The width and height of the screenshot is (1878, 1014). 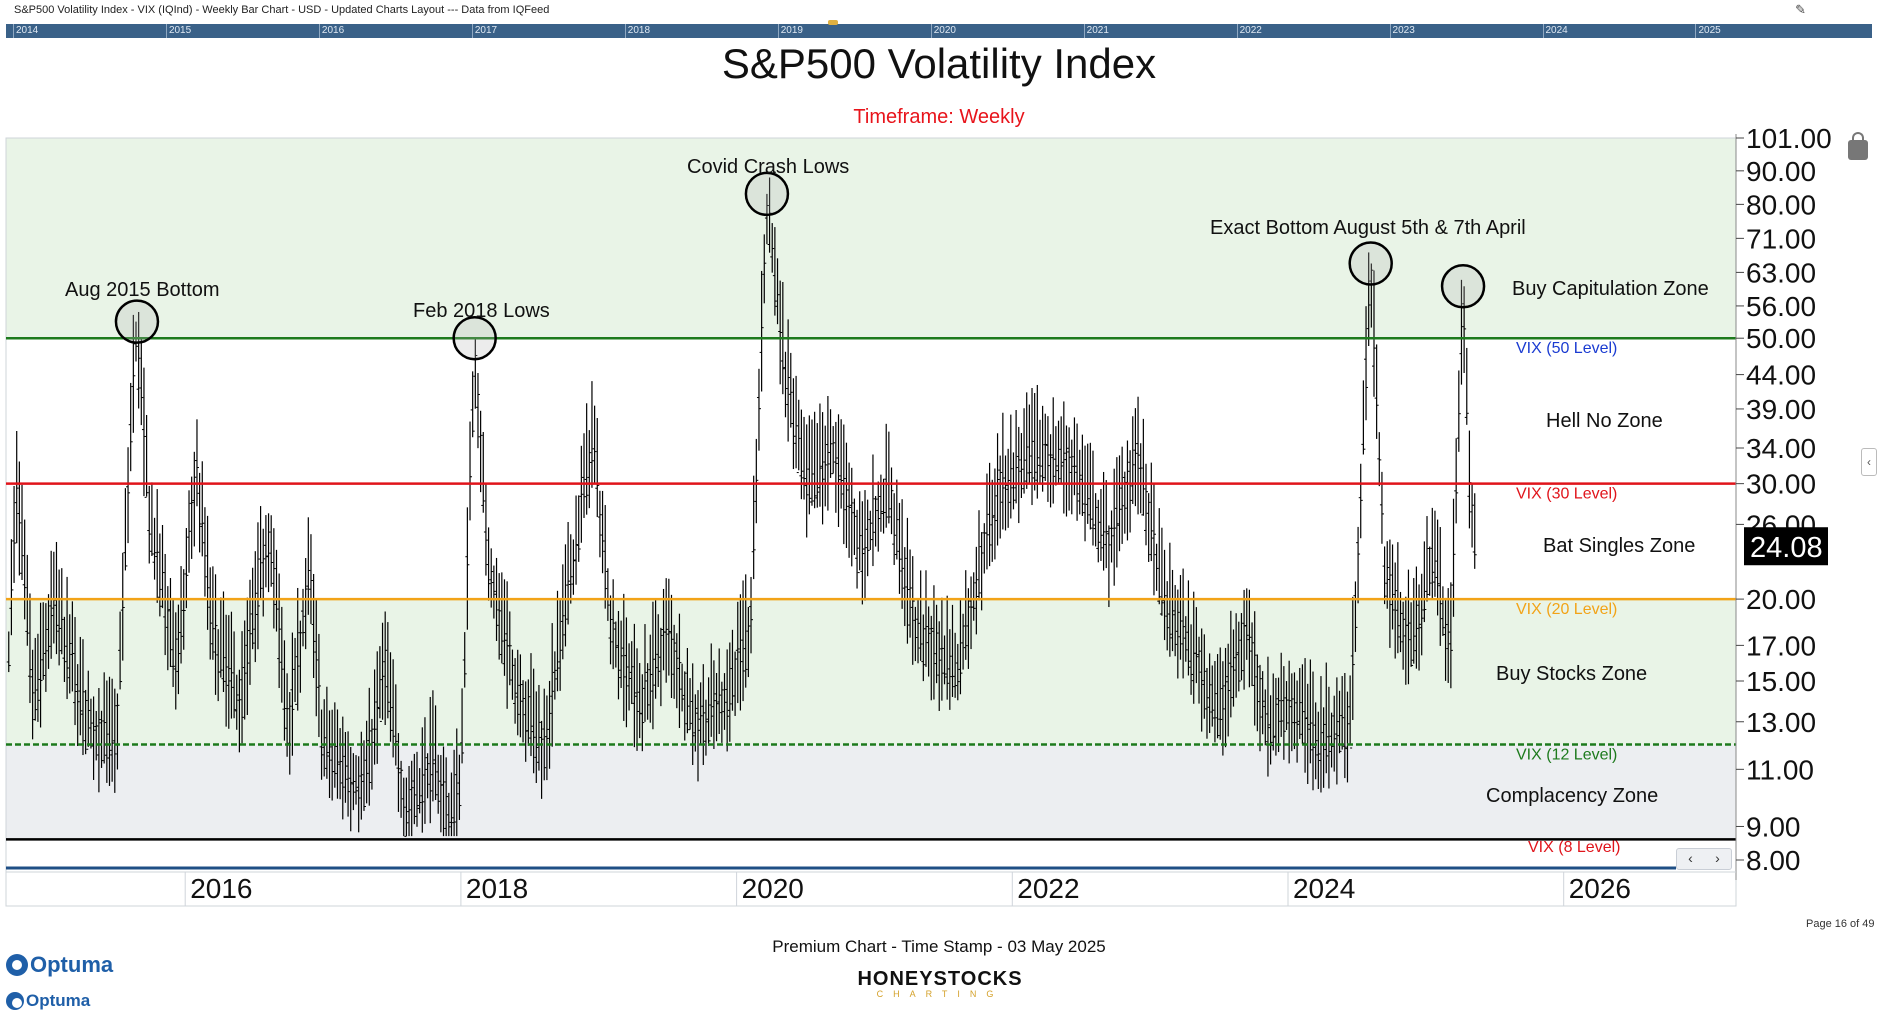 I want to click on nav-year-label: 2025, so click(x=1708, y=31).